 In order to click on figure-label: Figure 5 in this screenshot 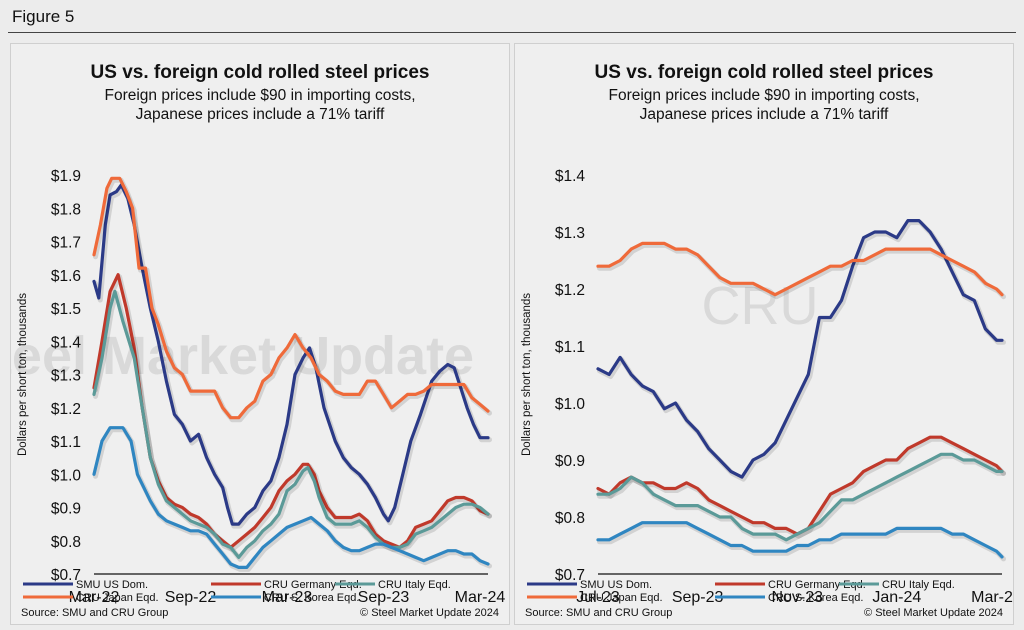, I will do `click(43, 16)`.